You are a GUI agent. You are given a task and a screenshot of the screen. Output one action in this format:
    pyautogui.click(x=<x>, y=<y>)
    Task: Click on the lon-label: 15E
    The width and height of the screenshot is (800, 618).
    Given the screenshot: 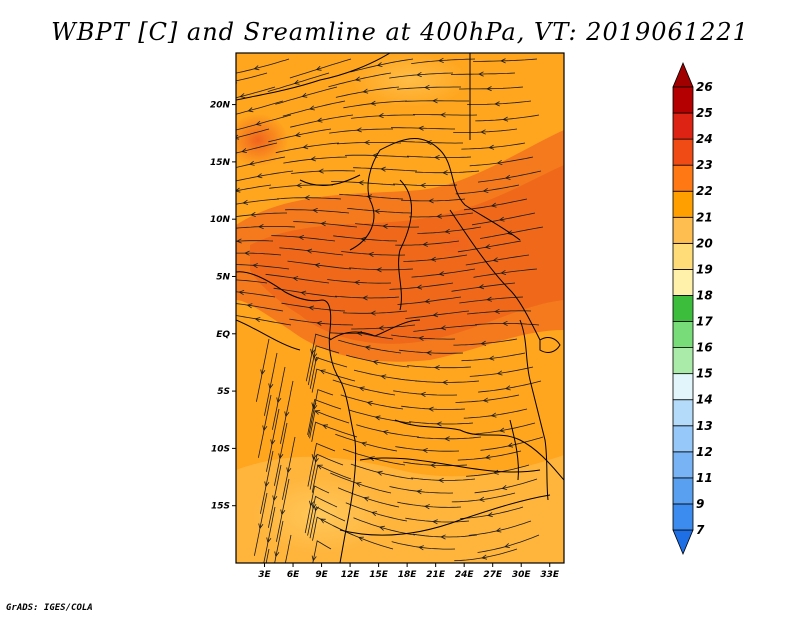 What is the action you would take?
    pyautogui.click(x=379, y=575)
    